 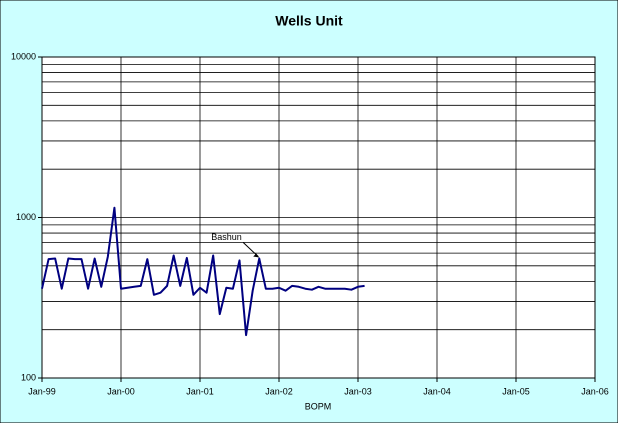 I want to click on x-tick-label: Jan-03, so click(x=358, y=391).